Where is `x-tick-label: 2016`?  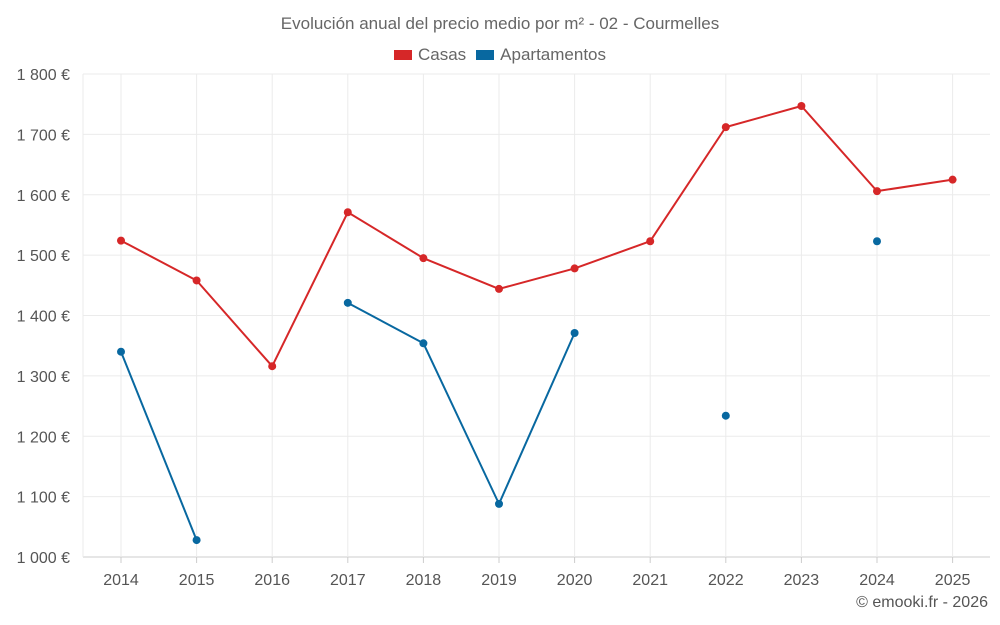
x-tick-label: 2016 is located at coordinates (272, 580).